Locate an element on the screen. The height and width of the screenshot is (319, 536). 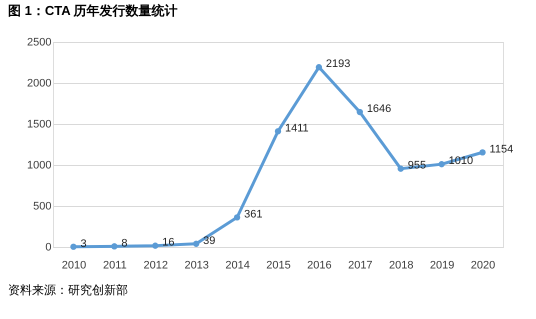
y-tick-label: 500 is located at coordinates (42, 206).